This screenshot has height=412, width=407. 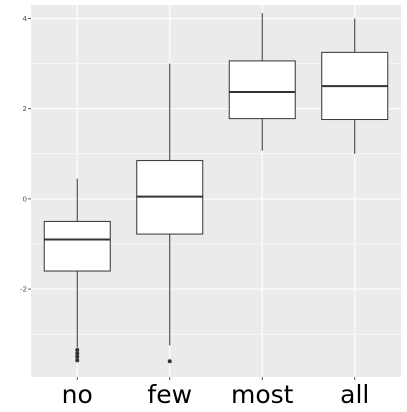 I want to click on box-most, so click(x=262, y=82).